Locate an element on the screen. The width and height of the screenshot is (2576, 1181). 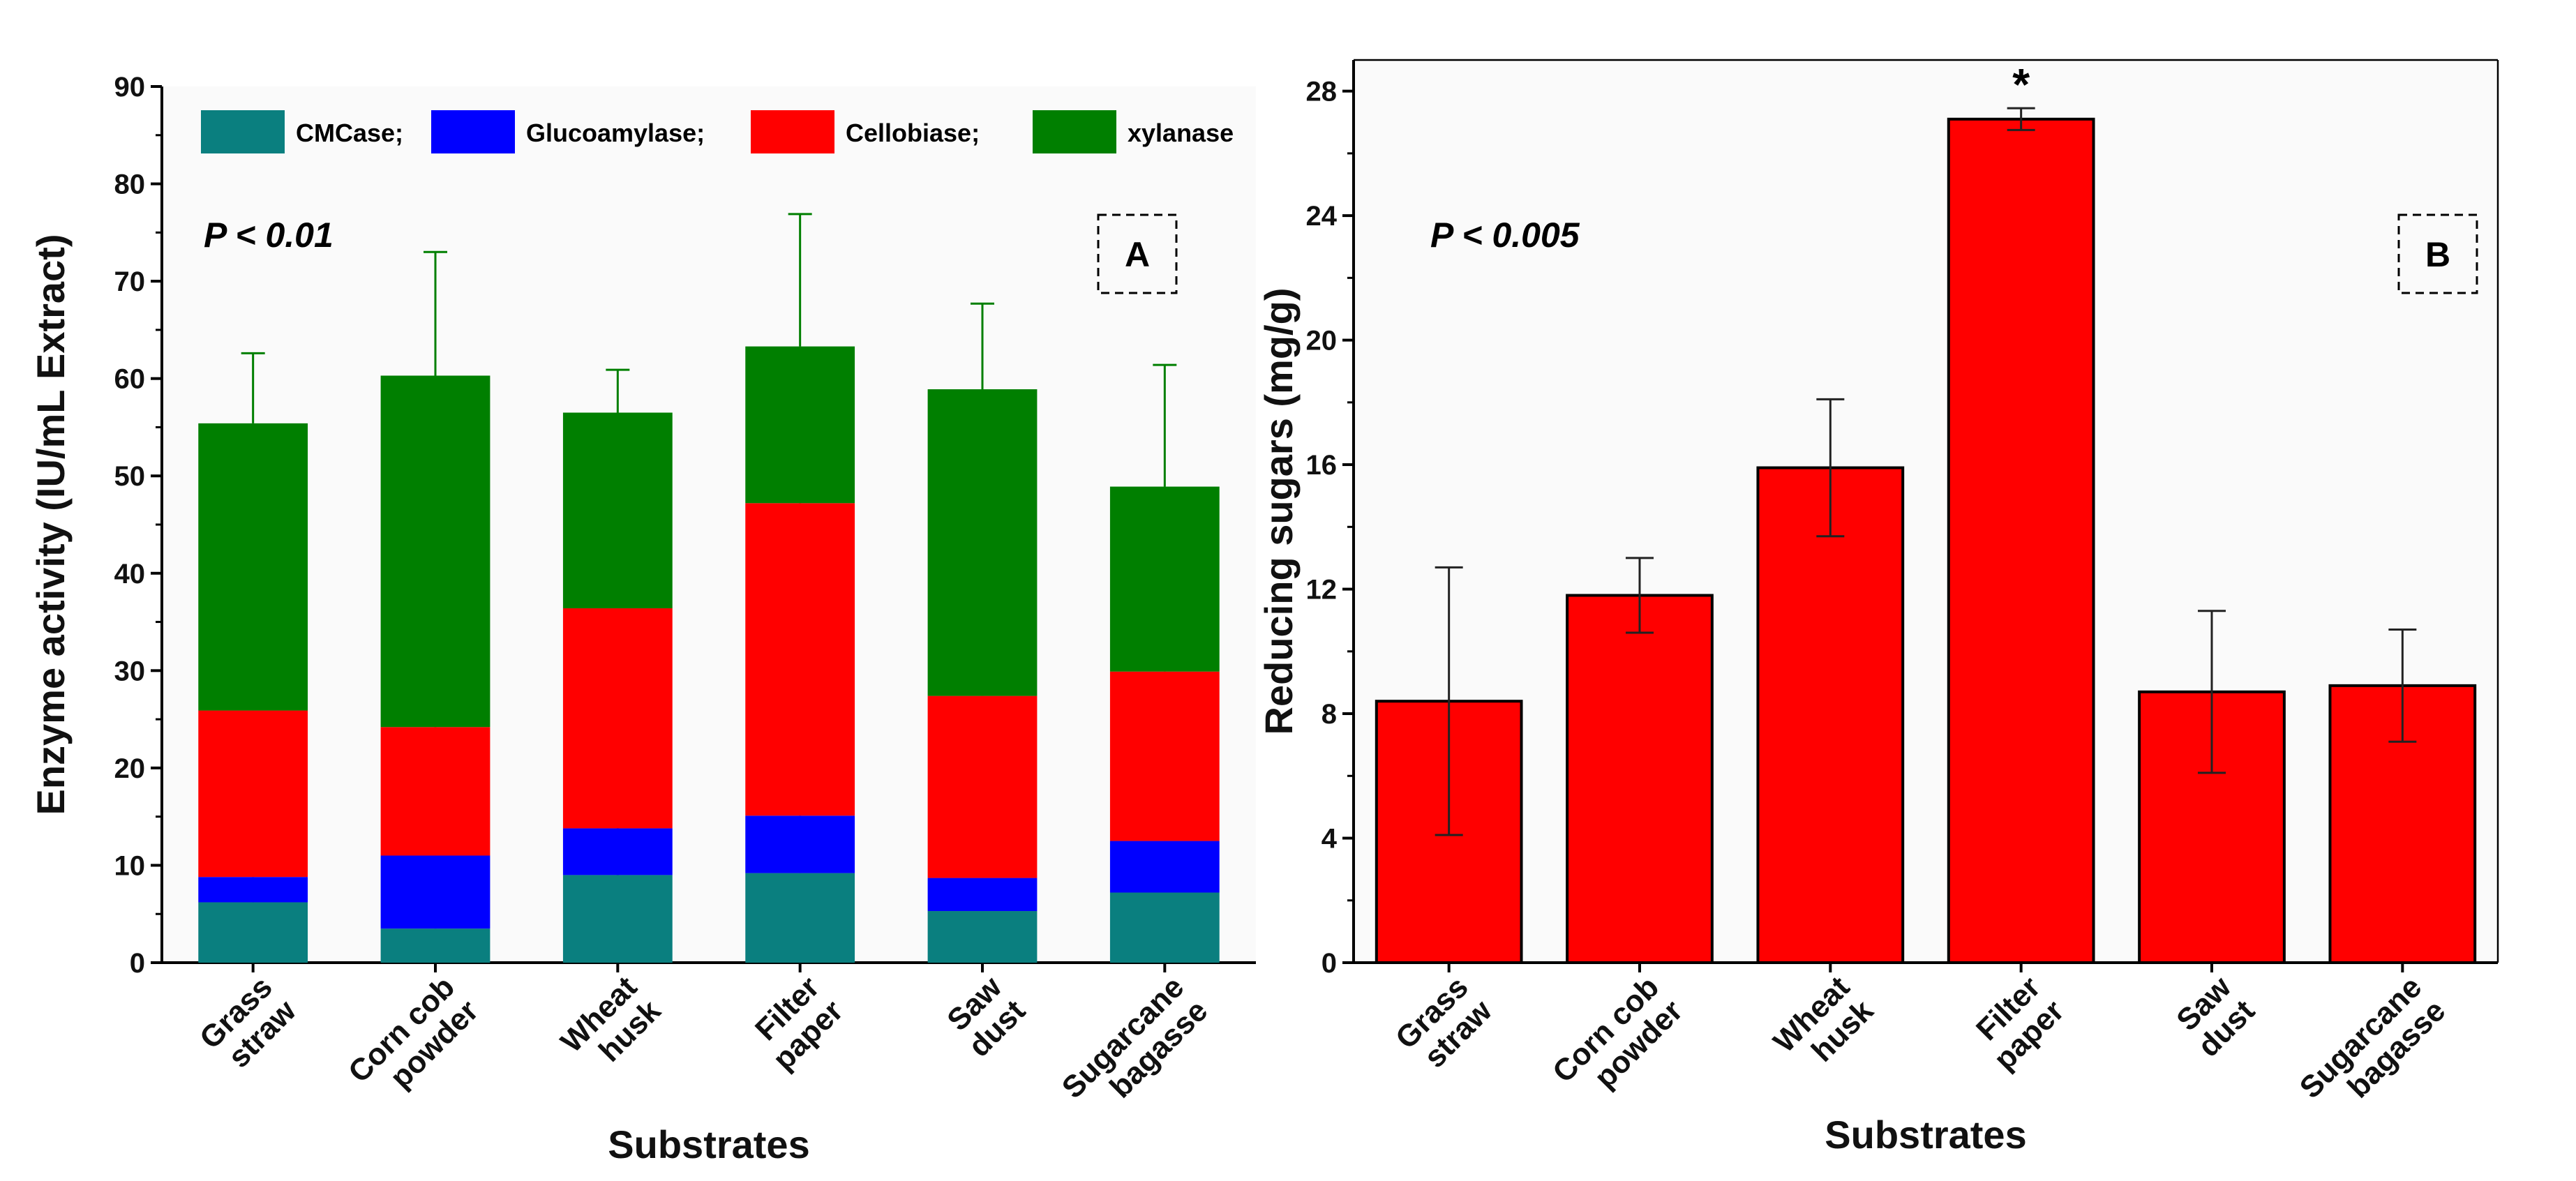
panel-a-bar-glucoamylase-wheat-husk is located at coordinates (617, 851).